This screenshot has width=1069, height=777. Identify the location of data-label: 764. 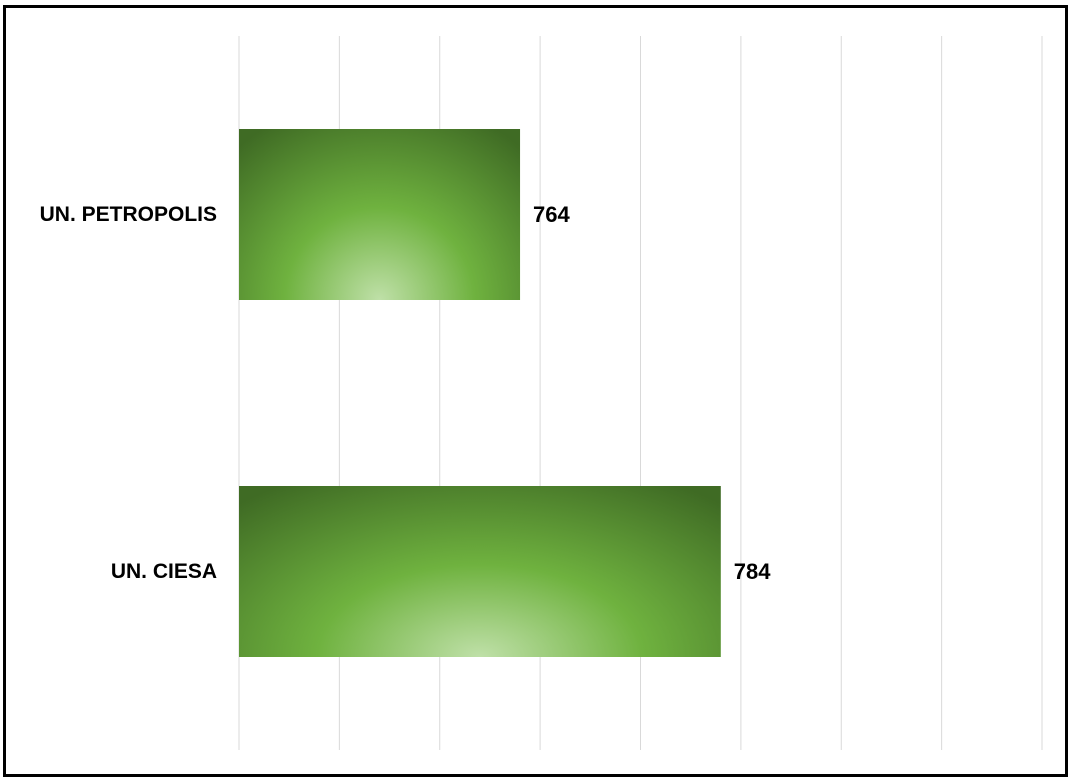
(551, 214).